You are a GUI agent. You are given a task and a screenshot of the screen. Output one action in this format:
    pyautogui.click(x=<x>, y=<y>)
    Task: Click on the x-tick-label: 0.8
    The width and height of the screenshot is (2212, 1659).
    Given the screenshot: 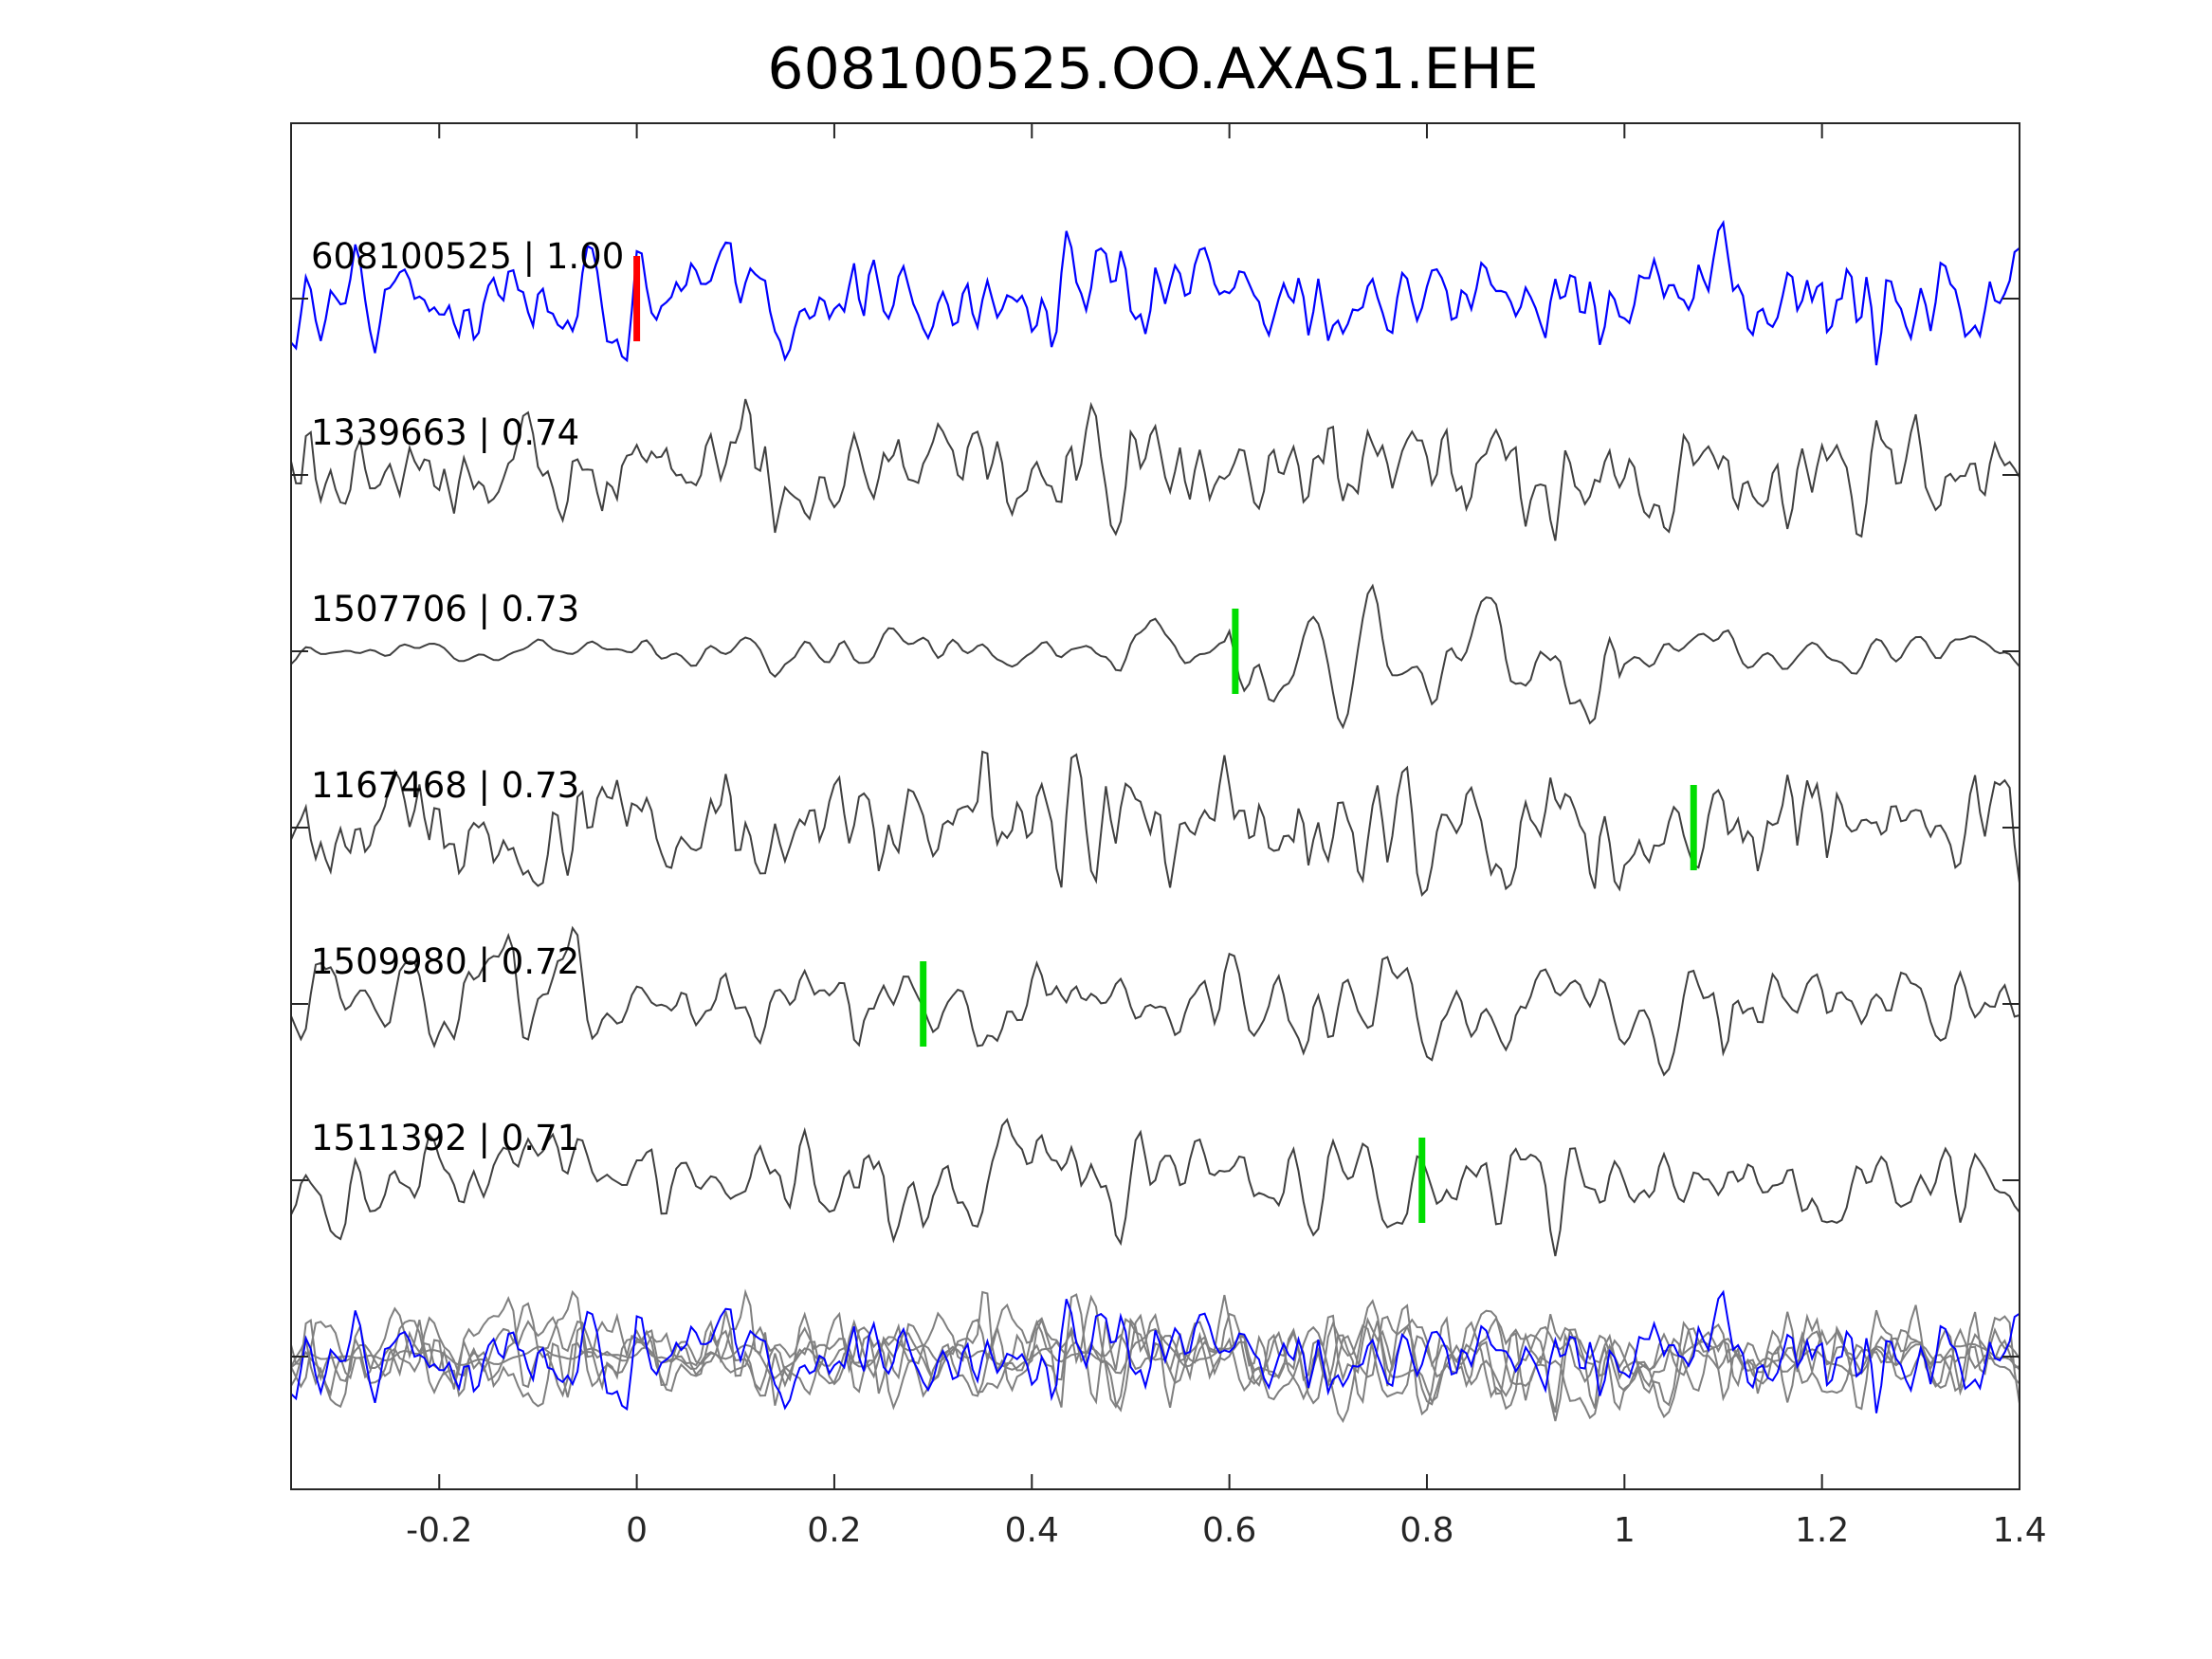 What is the action you would take?
    pyautogui.click(x=1426, y=1530)
    